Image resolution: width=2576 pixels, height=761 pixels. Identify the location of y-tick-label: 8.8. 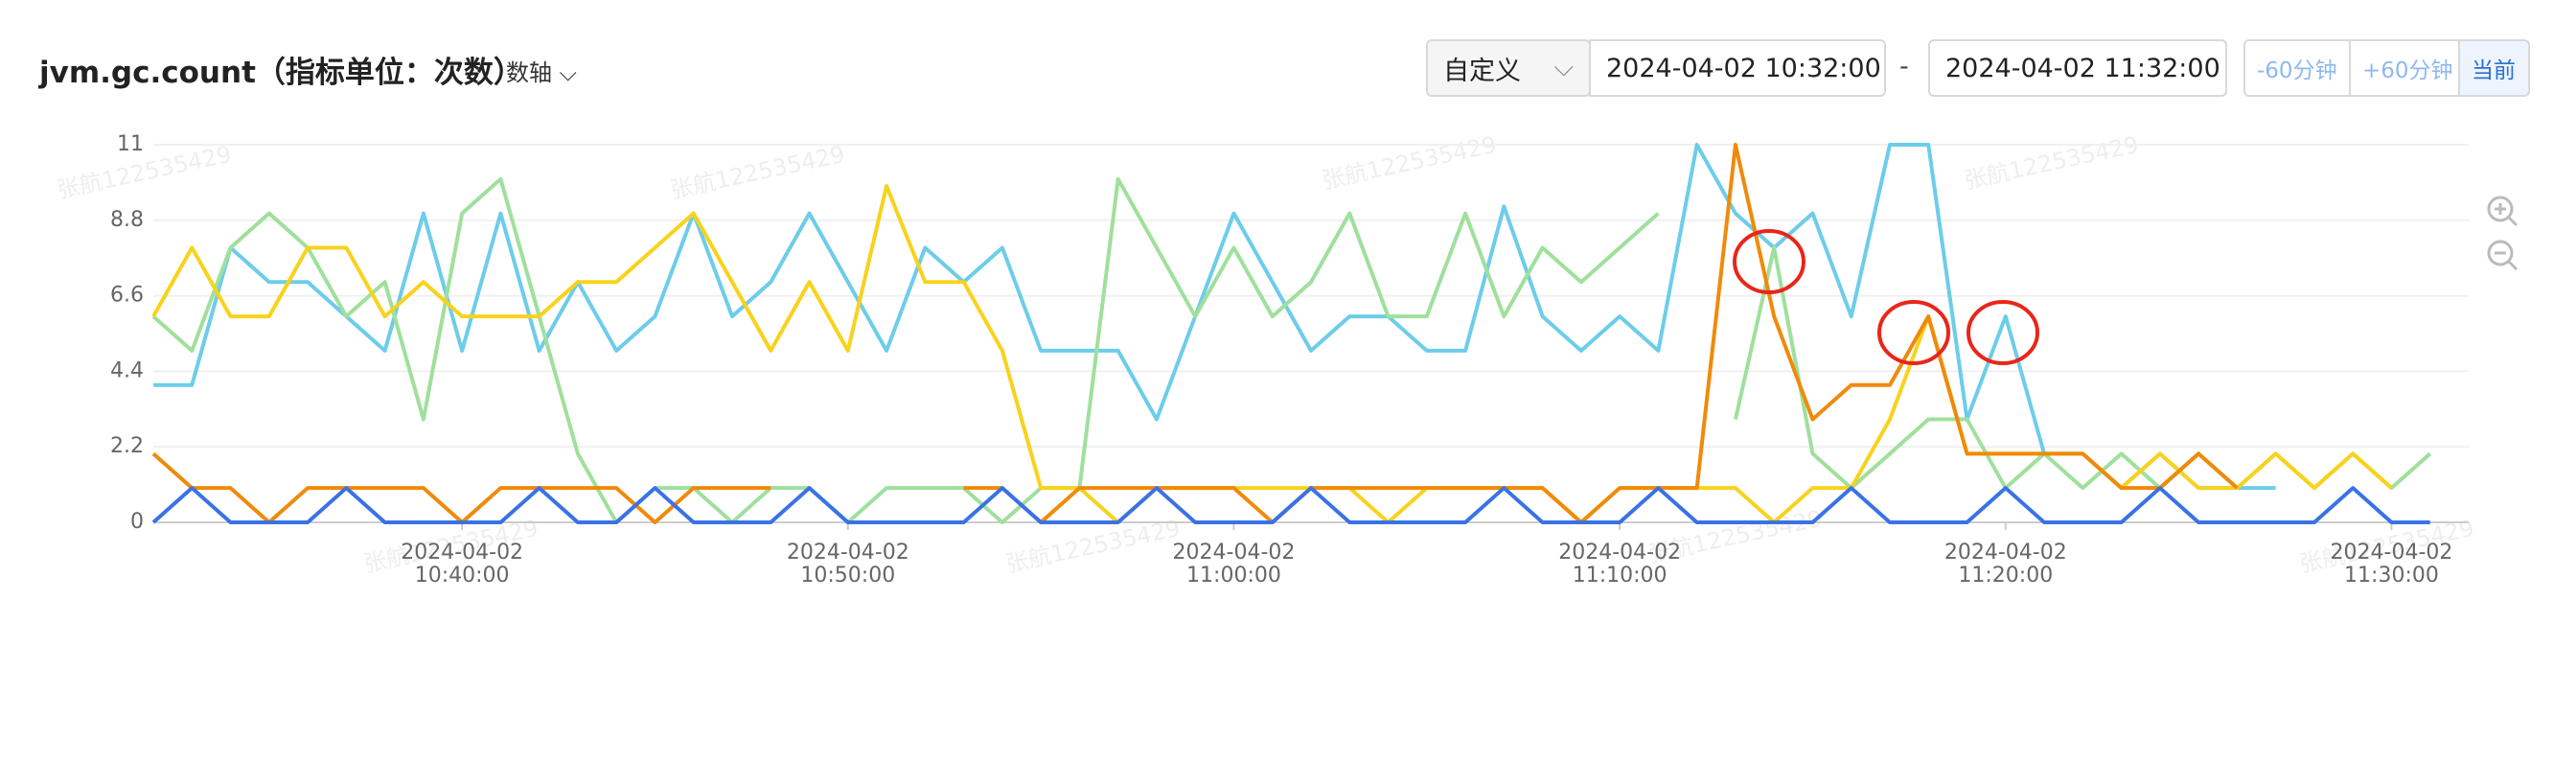
(127, 220).